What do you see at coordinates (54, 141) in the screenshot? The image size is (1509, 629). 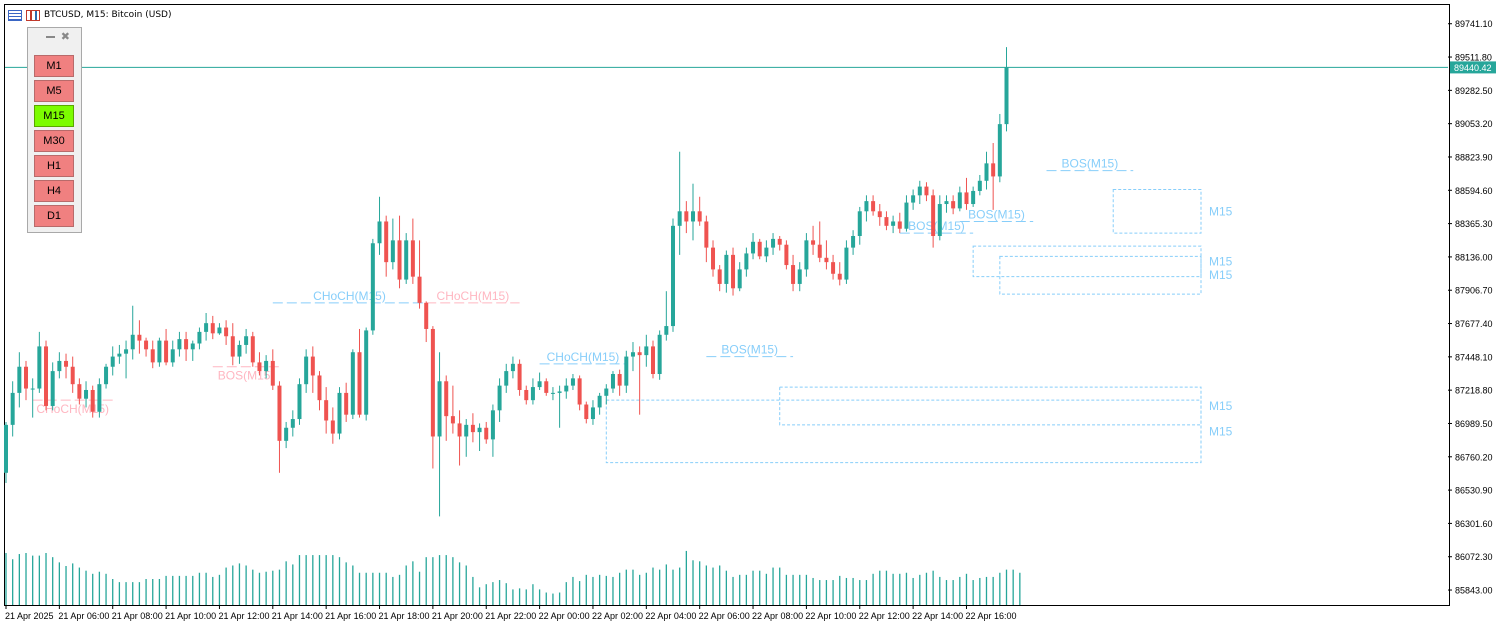 I see `timeframe-button-m30: M30` at bounding box center [54, 141].